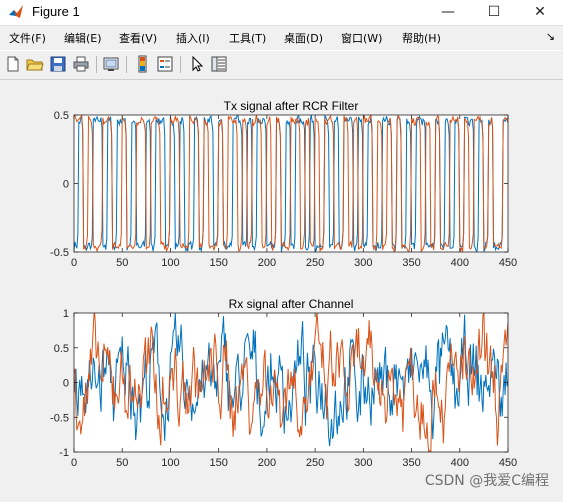  What do you see at coordinates (165, 64) in the screenshot?
I see `legend-icon` at bounding box center [165, 64].